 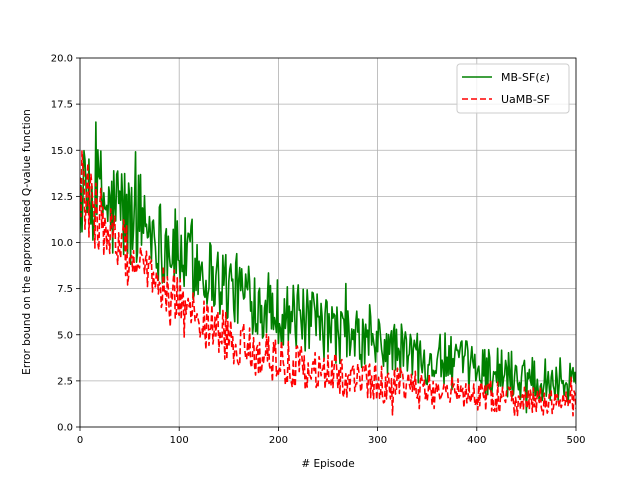 I want to click on y-tick-label: 10.0, so click(x=62, y=243).